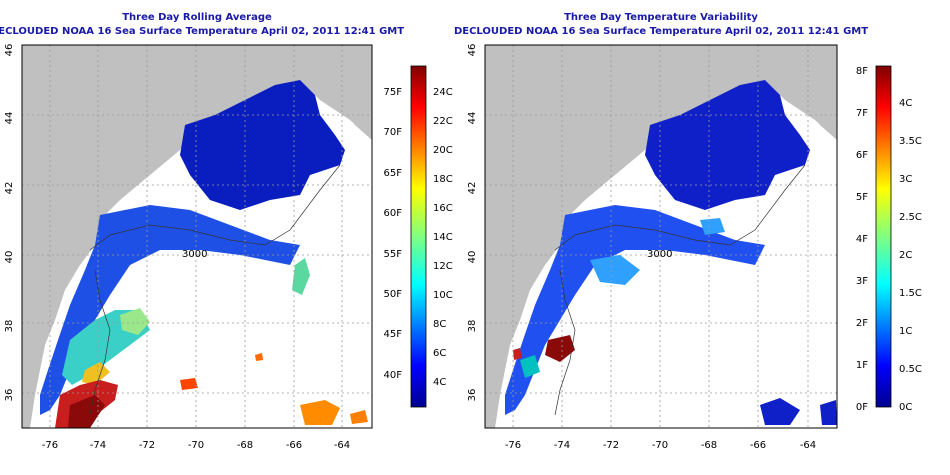 This screenshot has height=475, width=950. Describe the element at coordinates (862, 407) in the screenshot. I see `svg-text: 0F` at that location.